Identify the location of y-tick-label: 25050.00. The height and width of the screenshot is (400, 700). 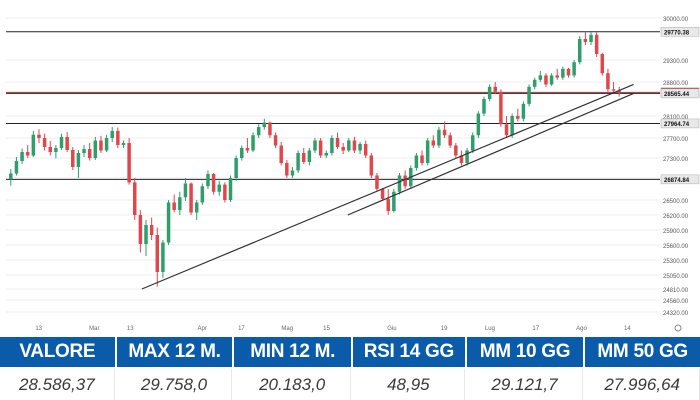
(676, 277).